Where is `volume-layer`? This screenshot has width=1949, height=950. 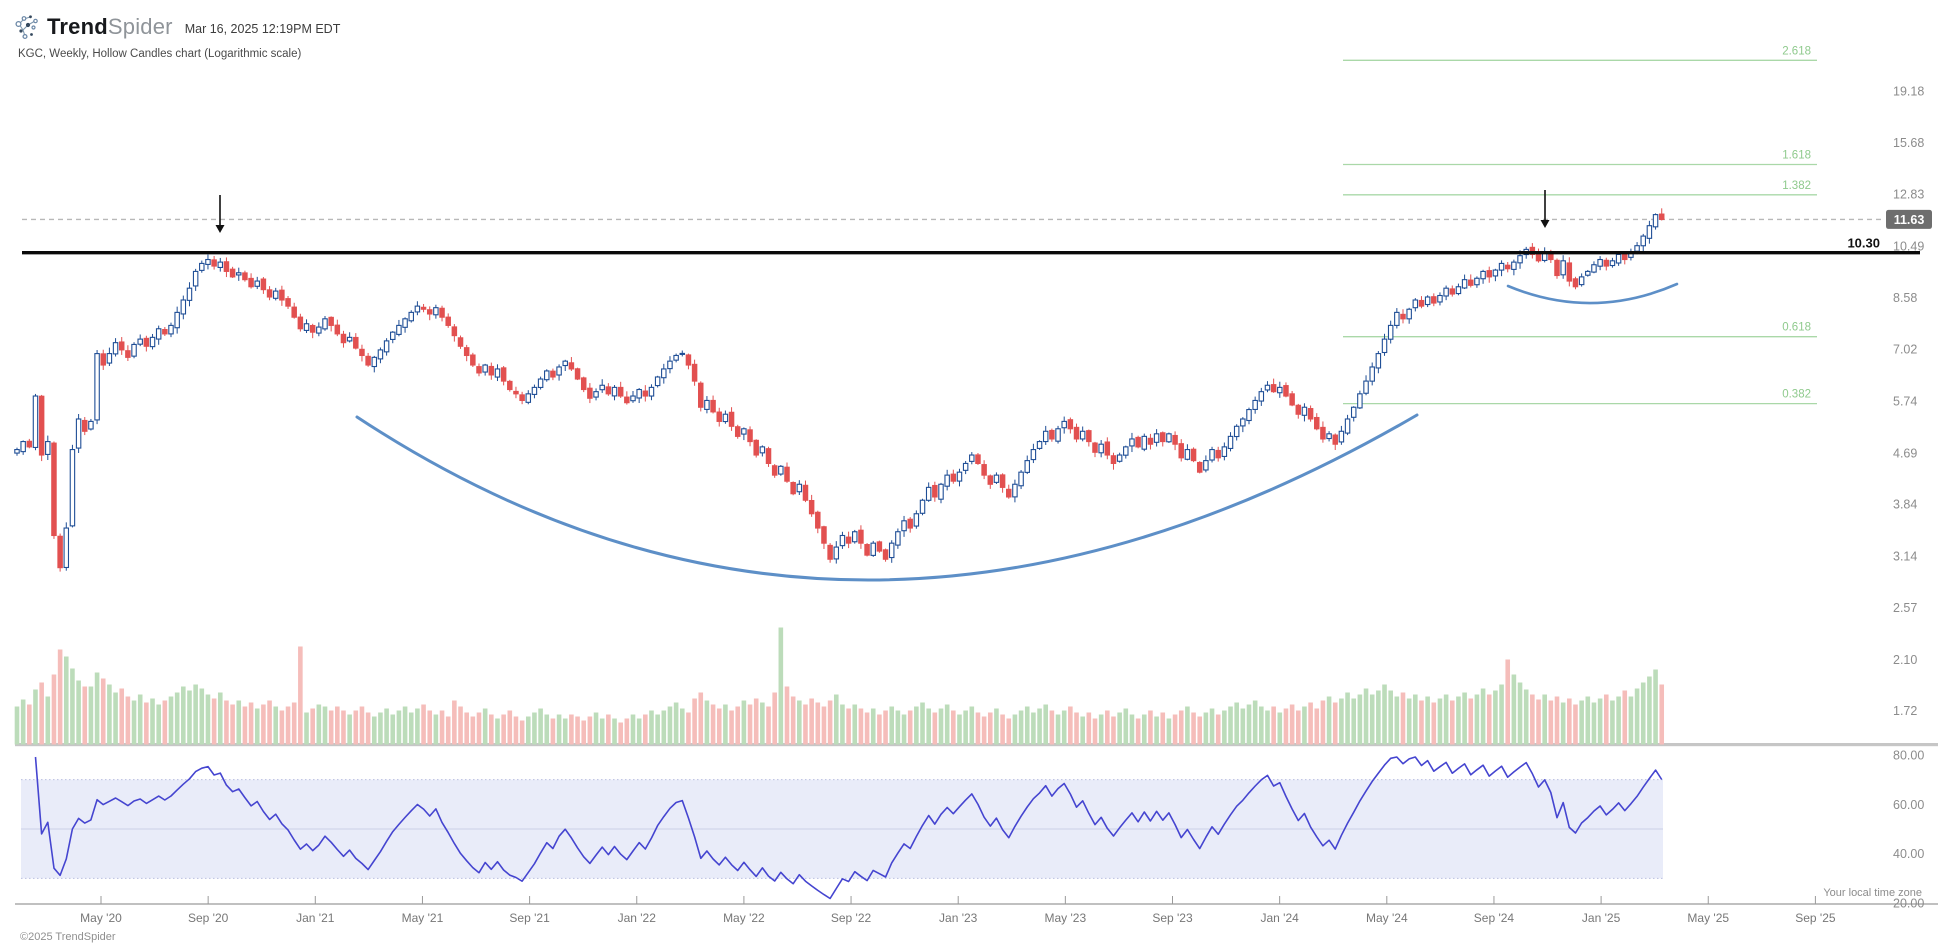 volume-layer is located at coordinates (976, 687).